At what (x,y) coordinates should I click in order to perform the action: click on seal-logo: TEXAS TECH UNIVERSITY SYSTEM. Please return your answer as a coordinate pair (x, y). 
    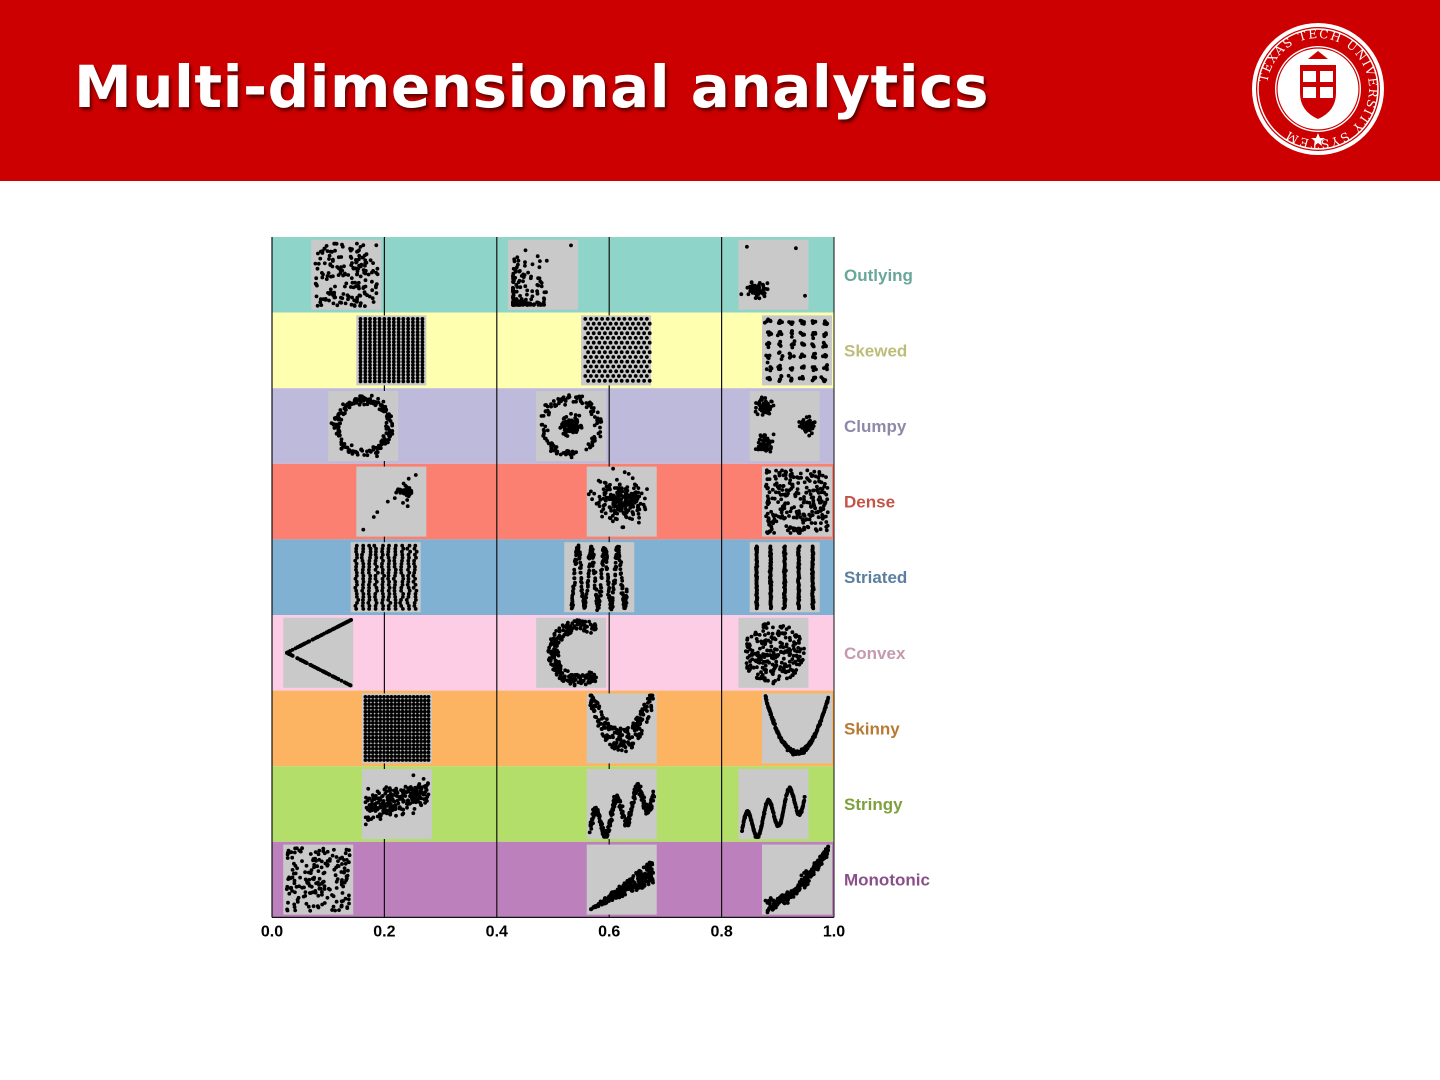
    Looking at the image, I should click on (1318, 89).